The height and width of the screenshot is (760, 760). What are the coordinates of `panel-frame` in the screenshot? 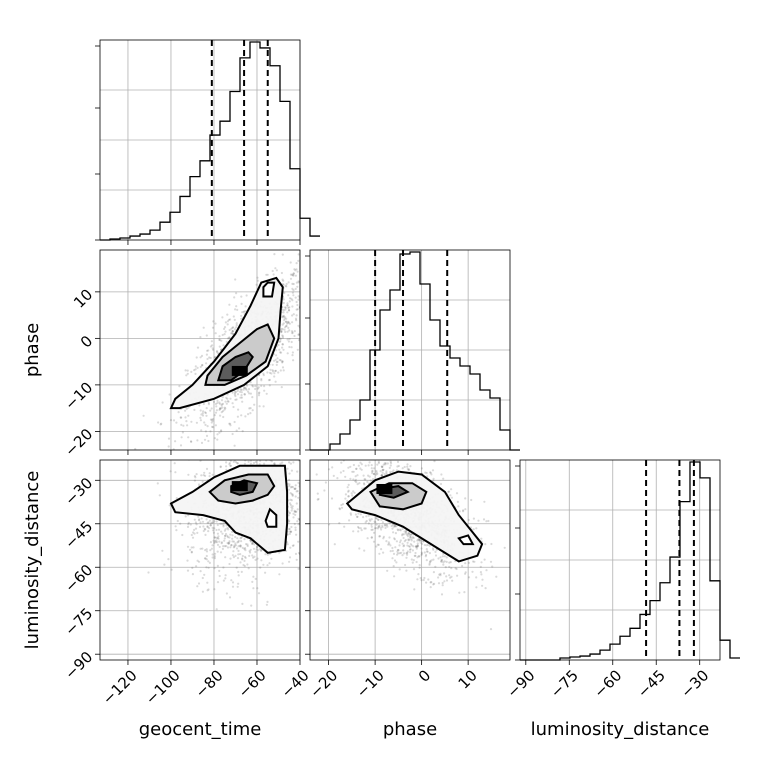 It's located at (200, 560).